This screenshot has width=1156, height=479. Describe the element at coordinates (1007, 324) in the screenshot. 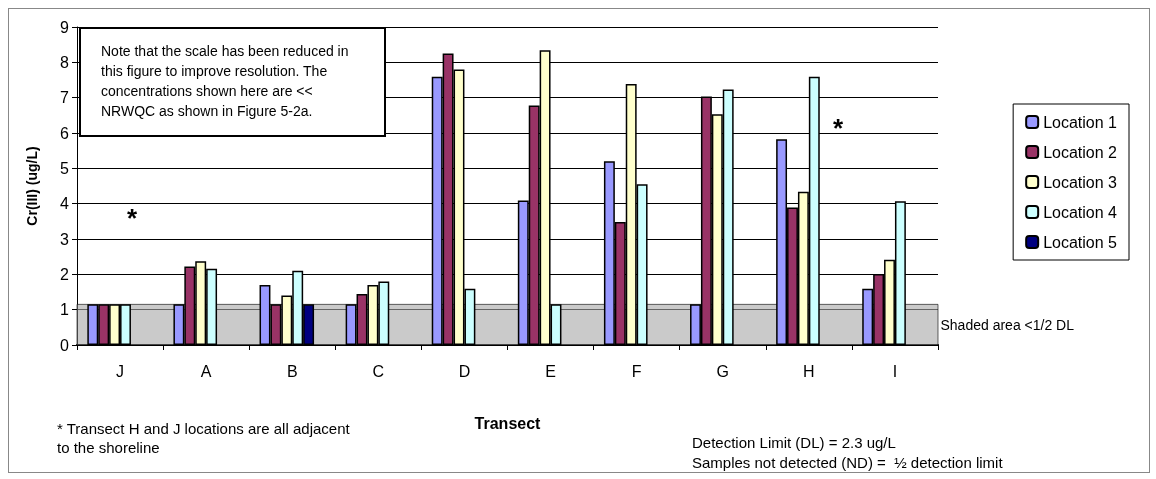

I see `band-label: Shaded area <1/2 DL` at that location.